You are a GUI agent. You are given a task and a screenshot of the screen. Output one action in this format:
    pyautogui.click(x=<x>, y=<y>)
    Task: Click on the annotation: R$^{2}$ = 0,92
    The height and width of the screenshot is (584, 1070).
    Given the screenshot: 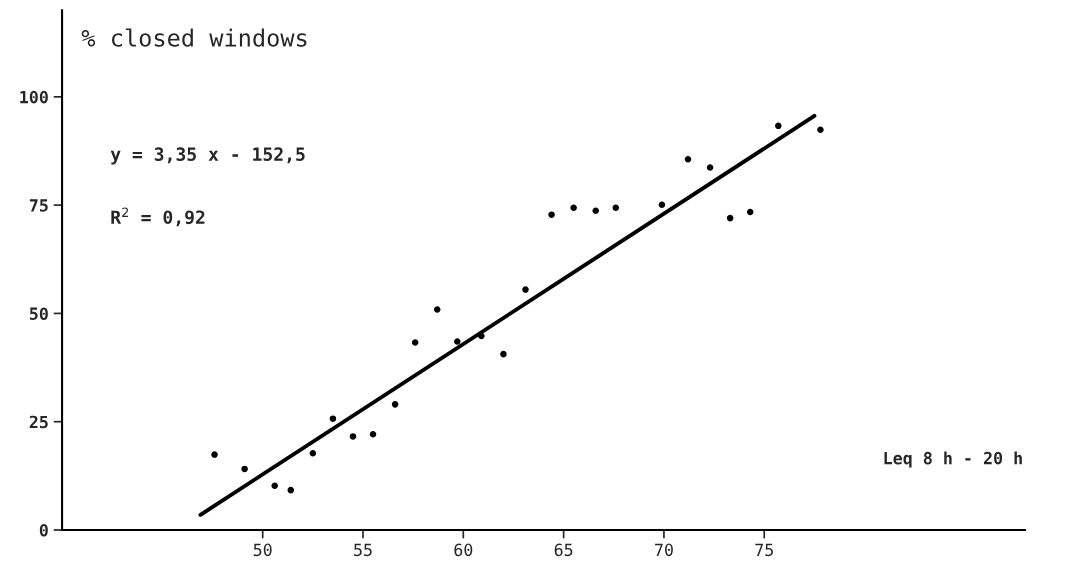 What is the action you would take?
    pyautogui.click(x=158, y=217)
    